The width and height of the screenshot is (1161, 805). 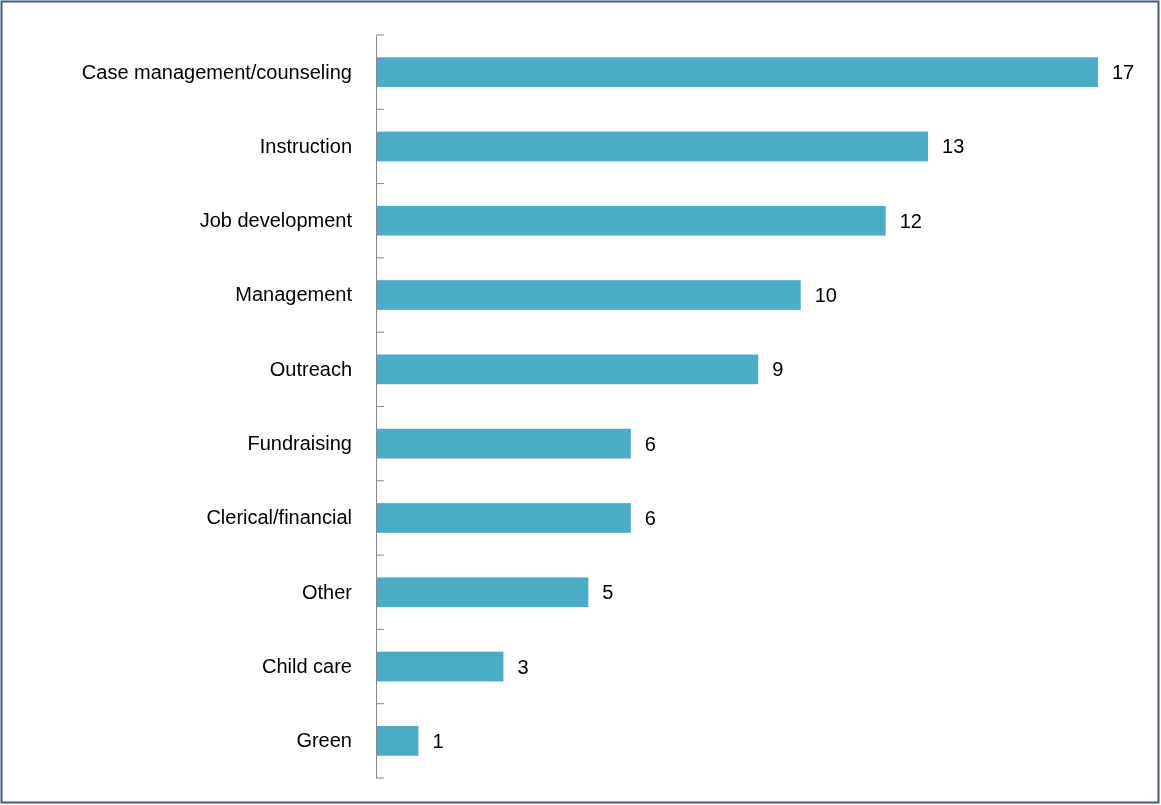 I want to click on data-label: 17, so click(x=1123, y=72).